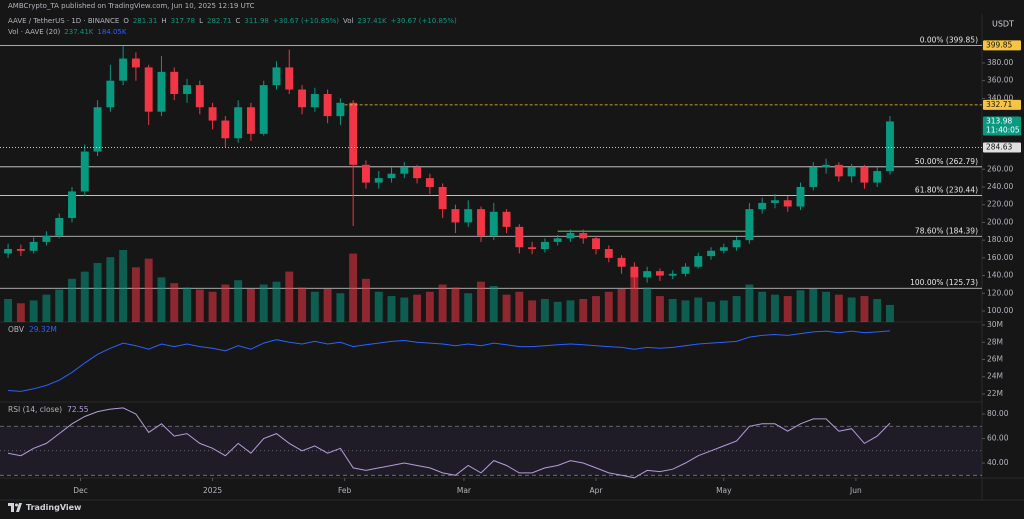 The width and height of the screenshot is (1024, 519). Describe the element at coordinates (597, 490) in the screenshot. I see `x-tick-label: Apr` at that location.